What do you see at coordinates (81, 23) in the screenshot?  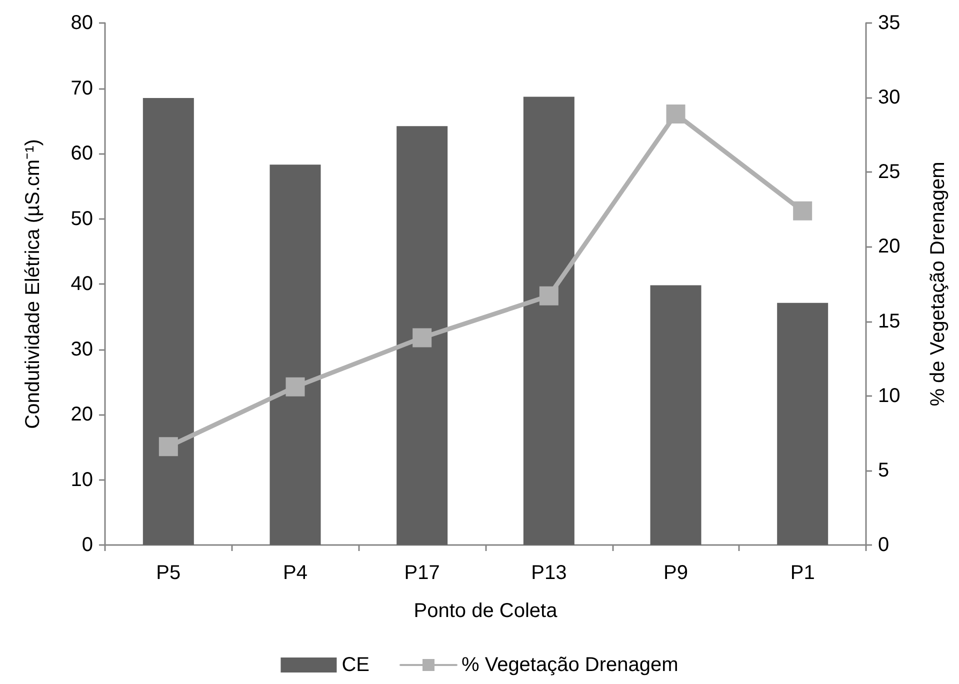 I see `y-tick-label: 80` at bounding box center [81, 23].